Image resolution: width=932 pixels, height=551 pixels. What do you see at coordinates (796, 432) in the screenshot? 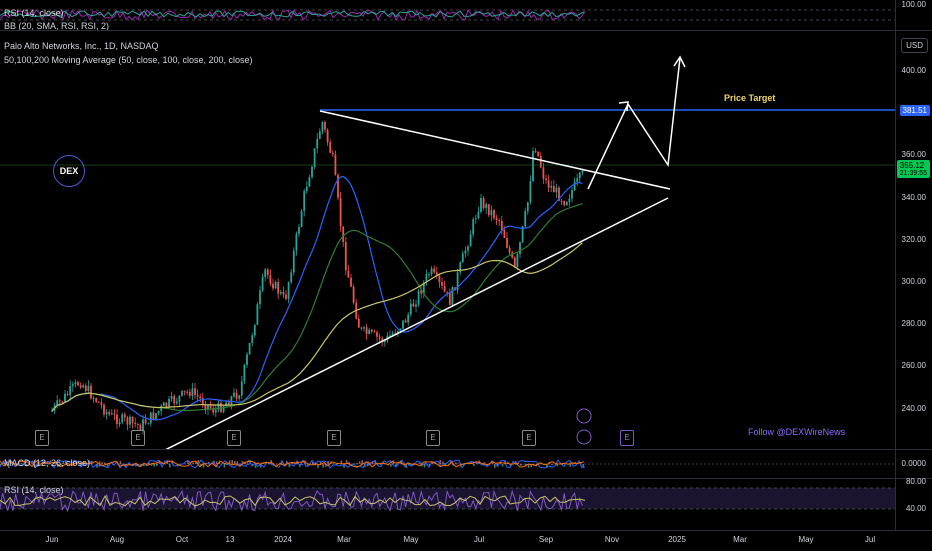
I see `follow-text: Follow @DEXWireNews` at bounding box center [796, 432].